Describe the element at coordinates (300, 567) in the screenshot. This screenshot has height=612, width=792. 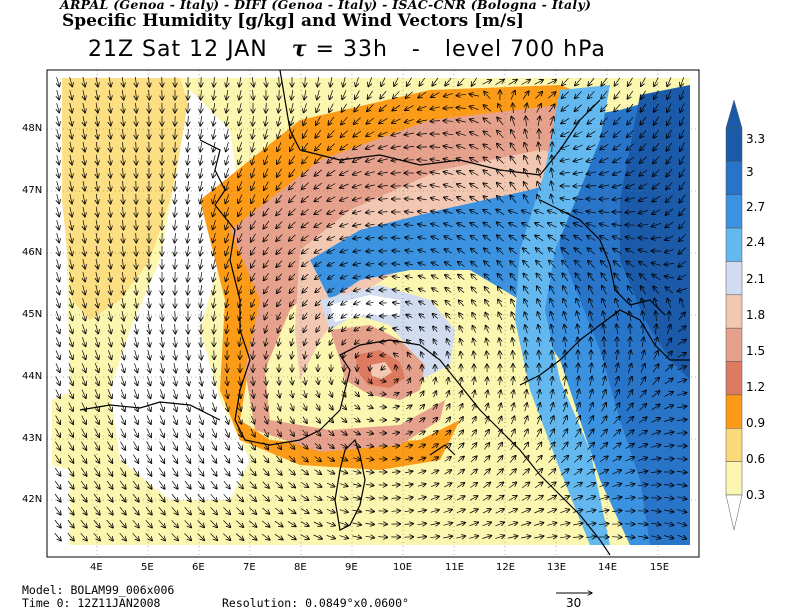
I see `lon-label-8e: 8E` at that location.